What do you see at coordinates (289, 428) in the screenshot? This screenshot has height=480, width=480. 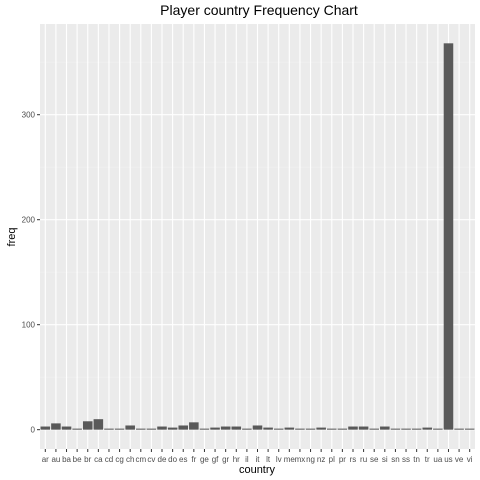 I see `bar-me` at bounding box center [289, 428].